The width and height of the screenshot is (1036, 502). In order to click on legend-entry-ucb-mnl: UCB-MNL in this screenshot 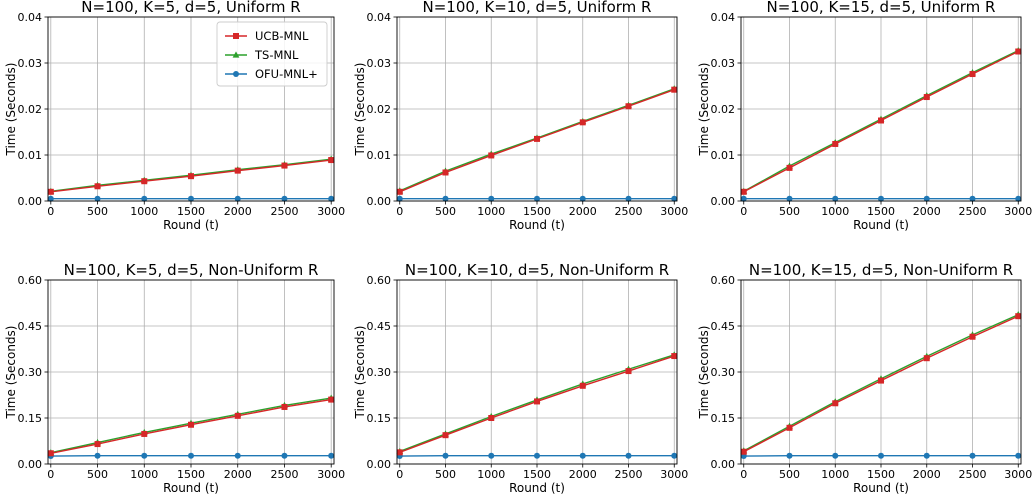, I will do `click(282, 36)`.